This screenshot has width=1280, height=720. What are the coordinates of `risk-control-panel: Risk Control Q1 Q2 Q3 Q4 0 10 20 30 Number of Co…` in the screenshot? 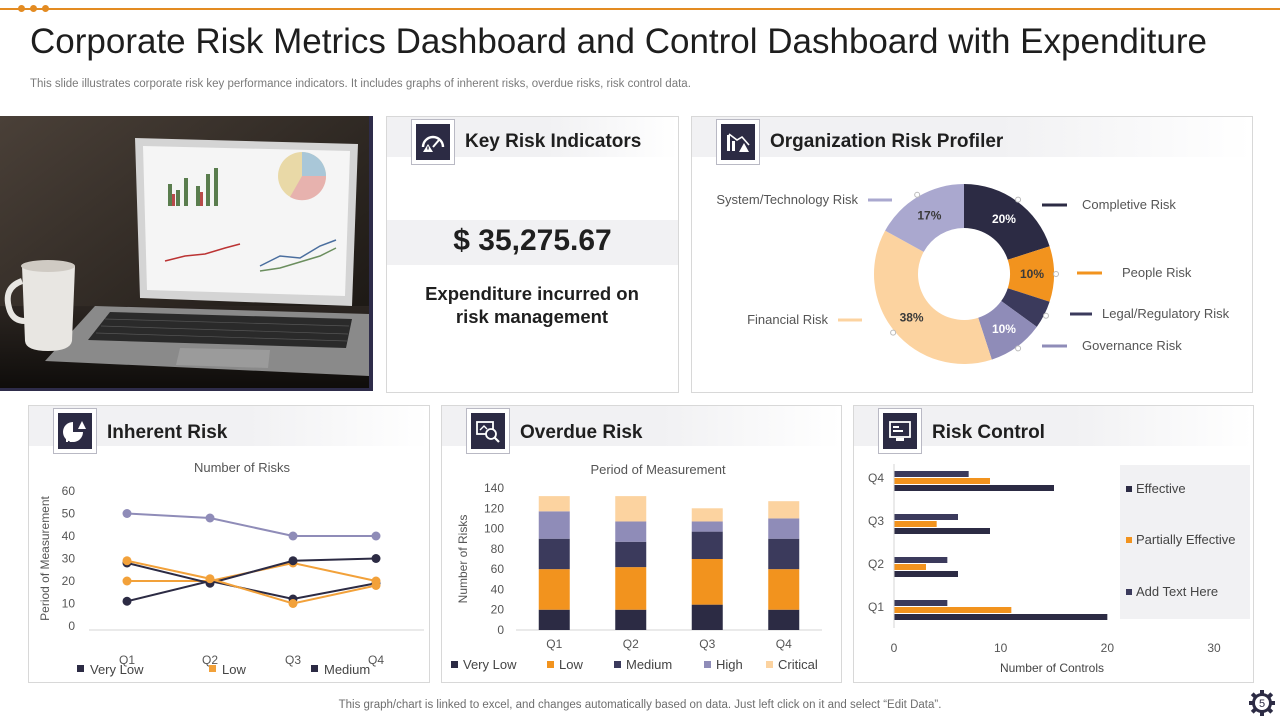 It's located at (1053, 544).